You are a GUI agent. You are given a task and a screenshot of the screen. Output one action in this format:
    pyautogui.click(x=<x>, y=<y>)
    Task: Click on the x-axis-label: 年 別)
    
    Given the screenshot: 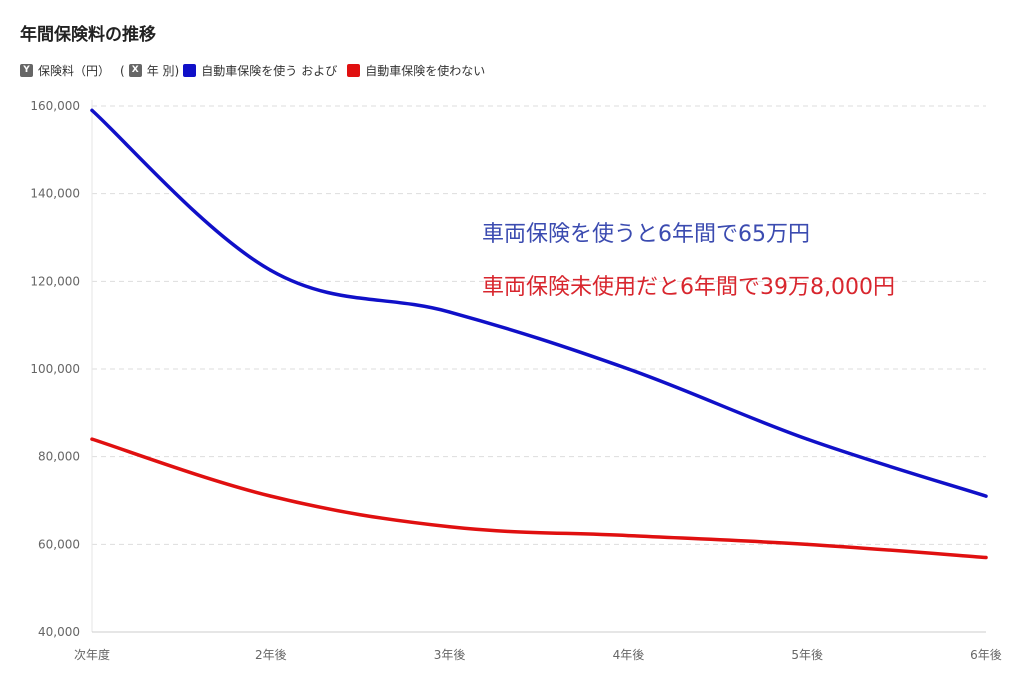 What is the action you would take?
    pyautogui.click(x=163, y=71)
    